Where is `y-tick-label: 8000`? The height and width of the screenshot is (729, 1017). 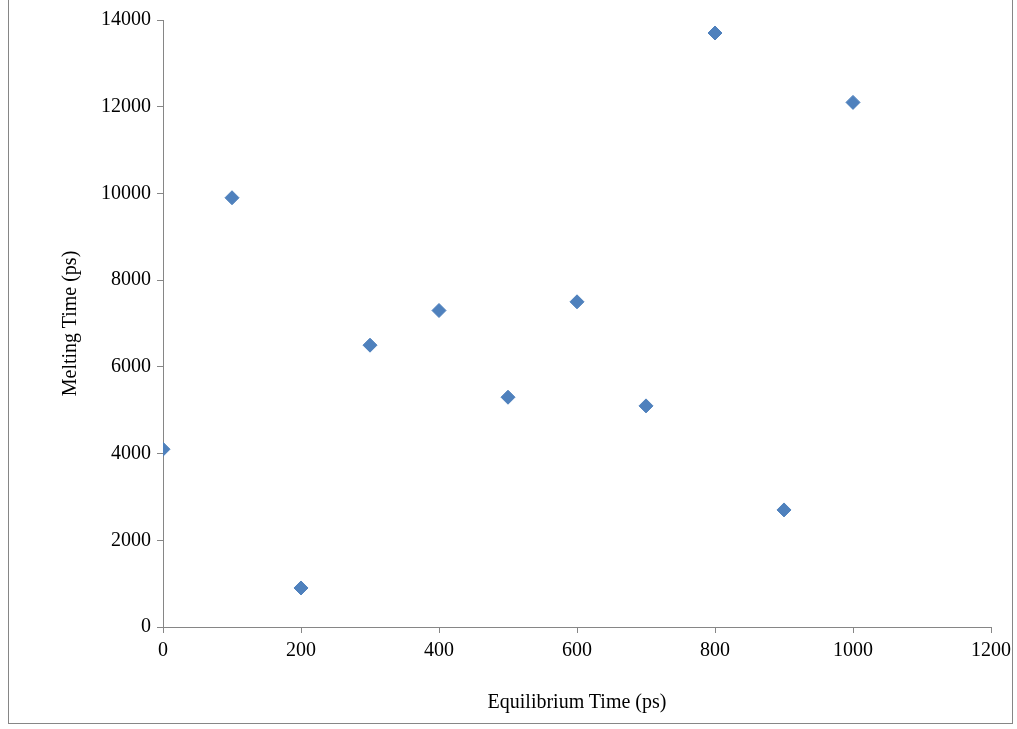
y-tick-label: 8000 is located at coordinates (131, 278).